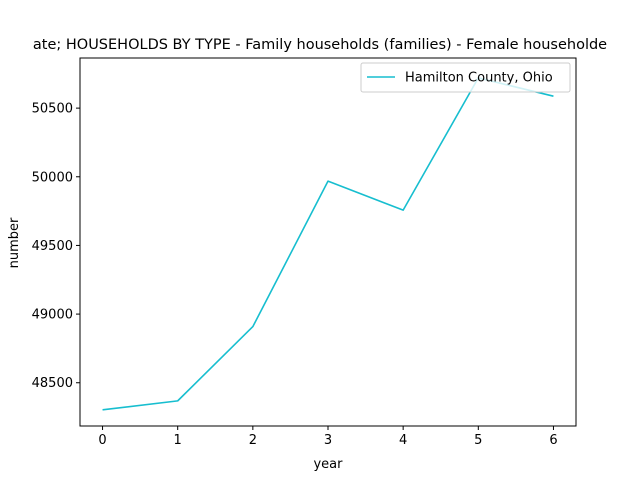 The height and width of the screenshot is (480, 640). What do you see at coordinates (478, 440) in the screenshot?
I see `x-tick-label: 5` at bounding box center [478, 440].